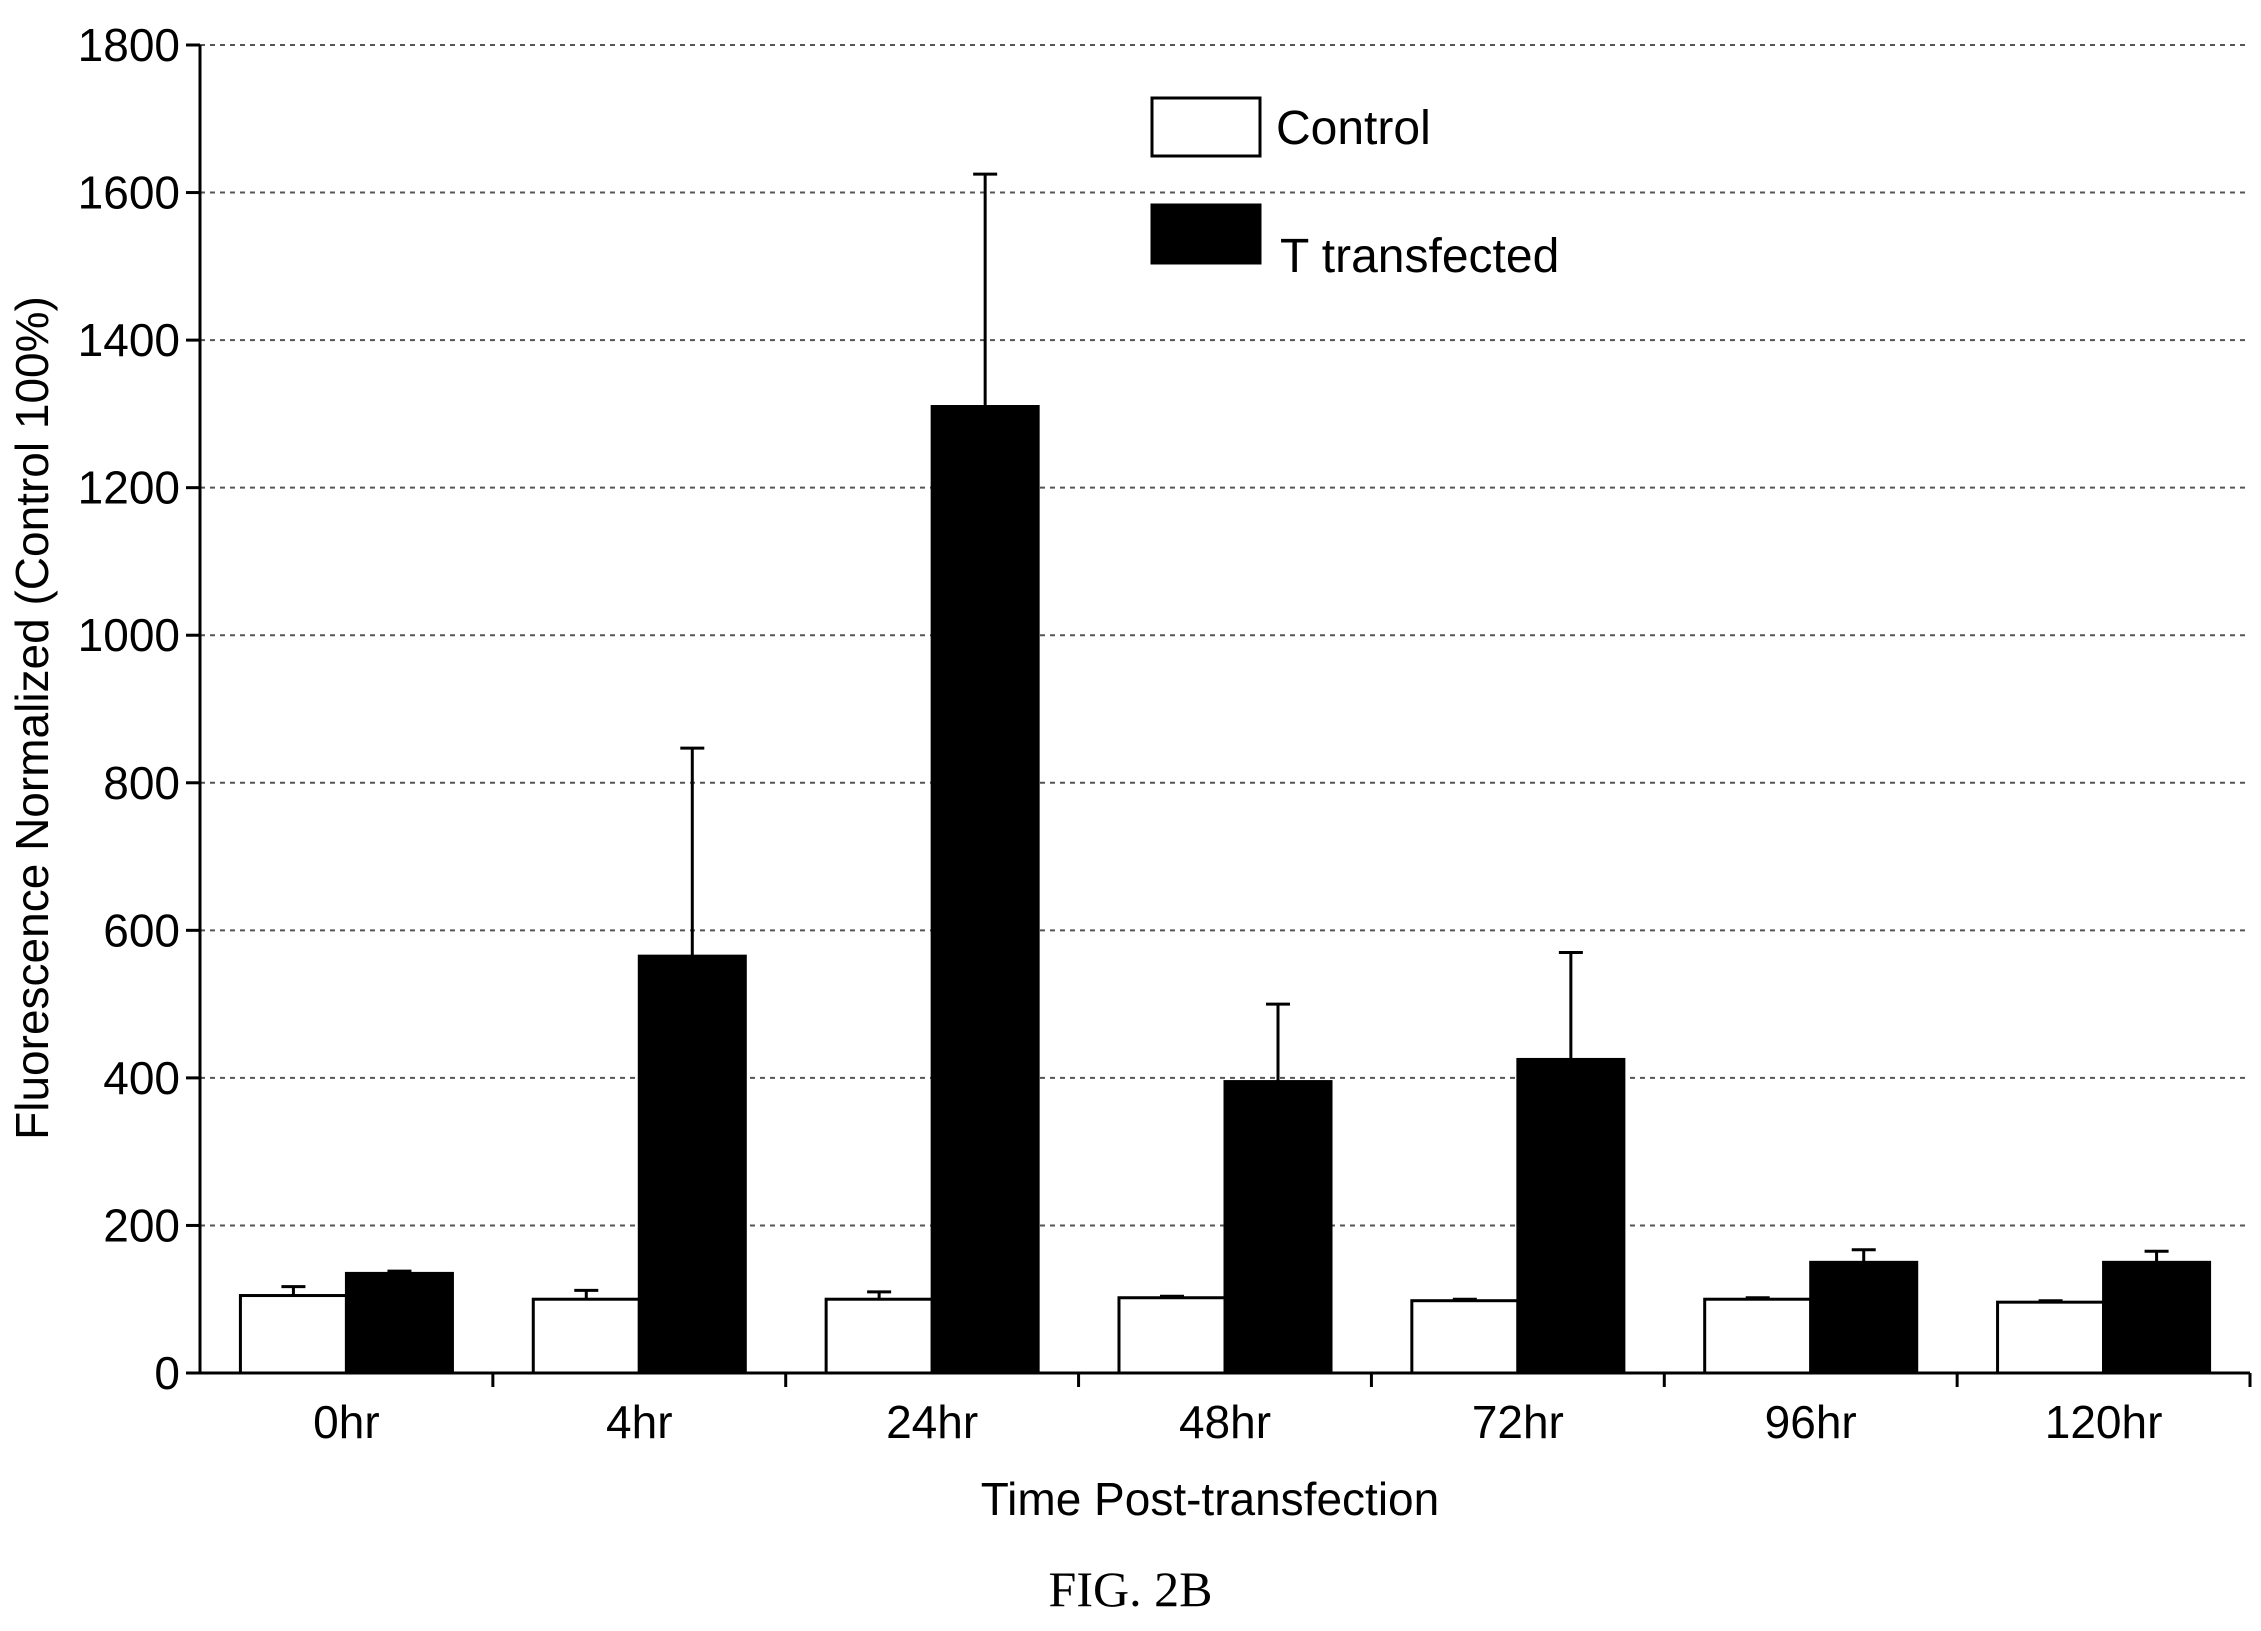 The width and height of the screenshot is (2261, 1631). Describe the element at coordinates (1130, 1589) in the screenshot. I see `figure-caption: FIG. 2B` at that location.